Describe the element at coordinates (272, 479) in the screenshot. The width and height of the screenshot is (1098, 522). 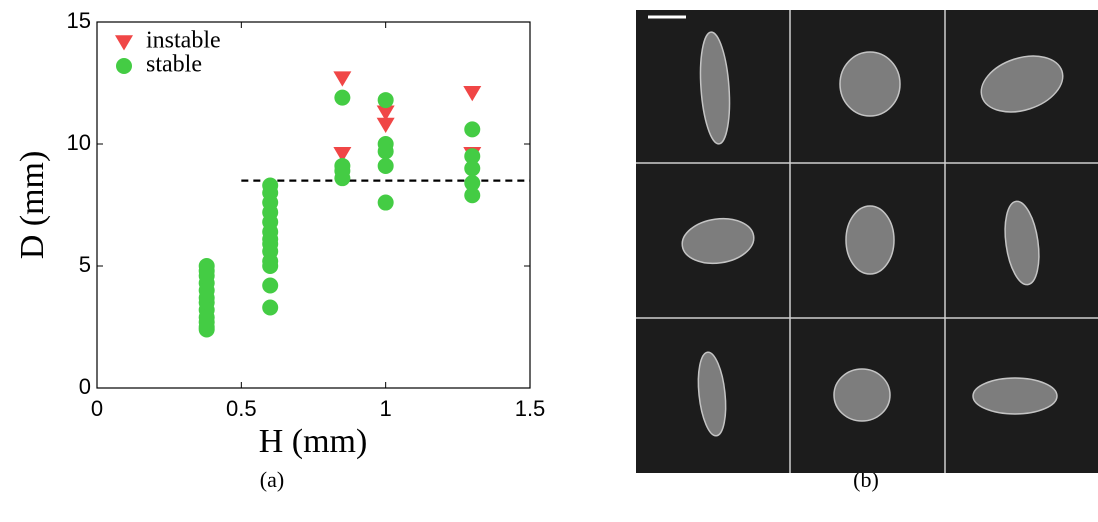
I see `caption: (a)` at that location.